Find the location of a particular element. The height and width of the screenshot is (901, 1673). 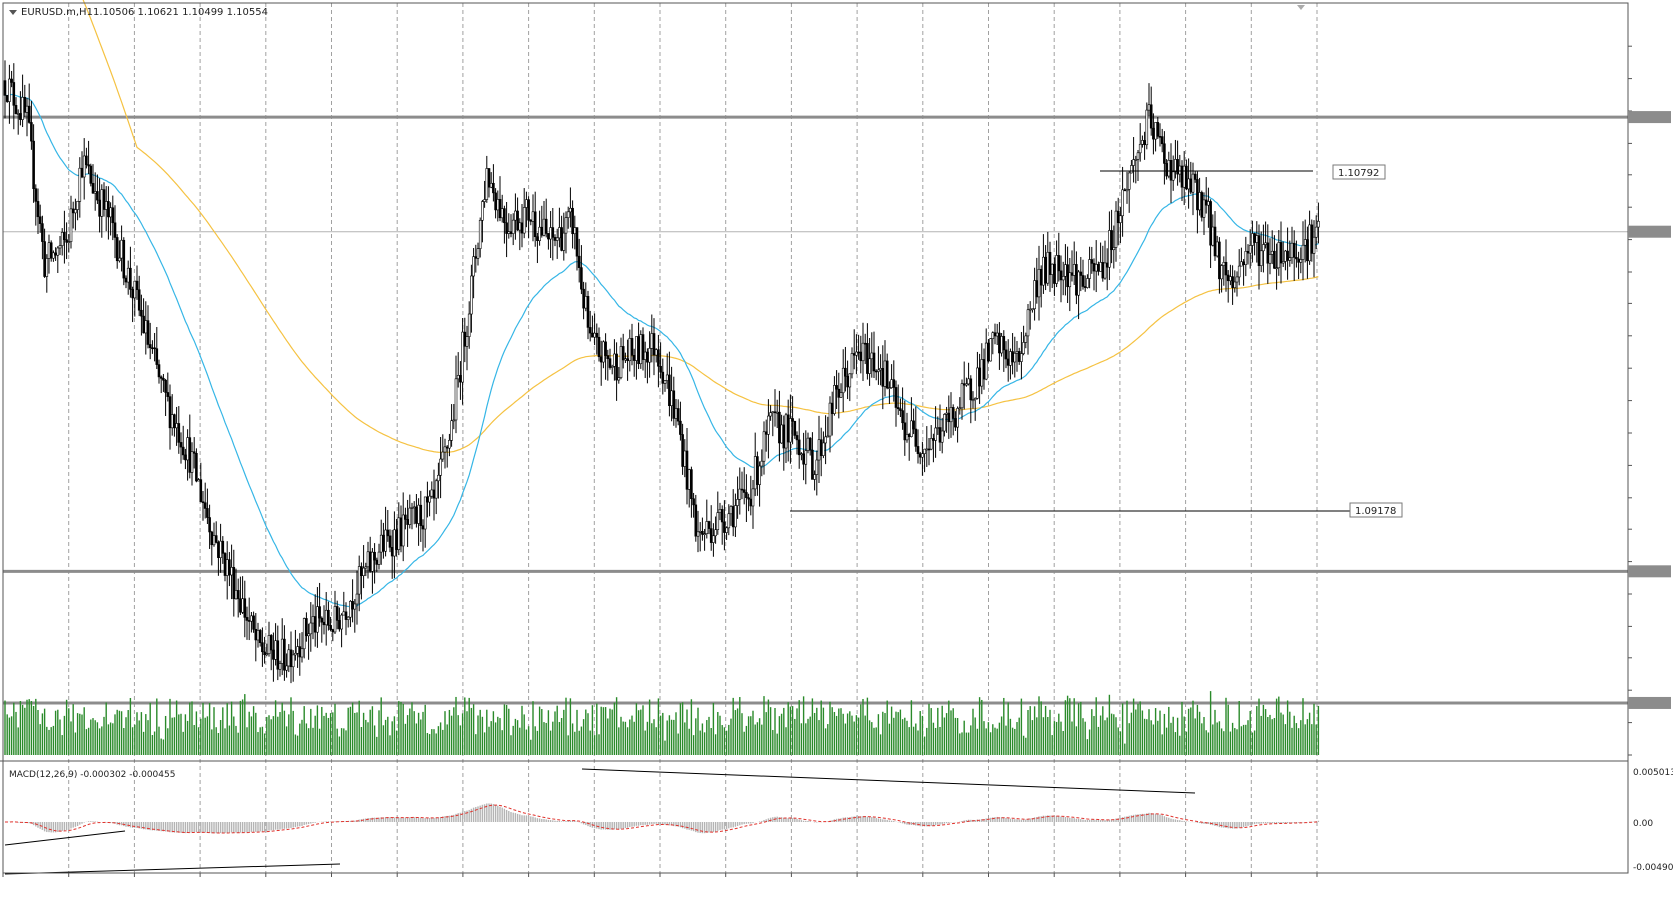

lower-level-label-box is located at coordinates (1376, 510).